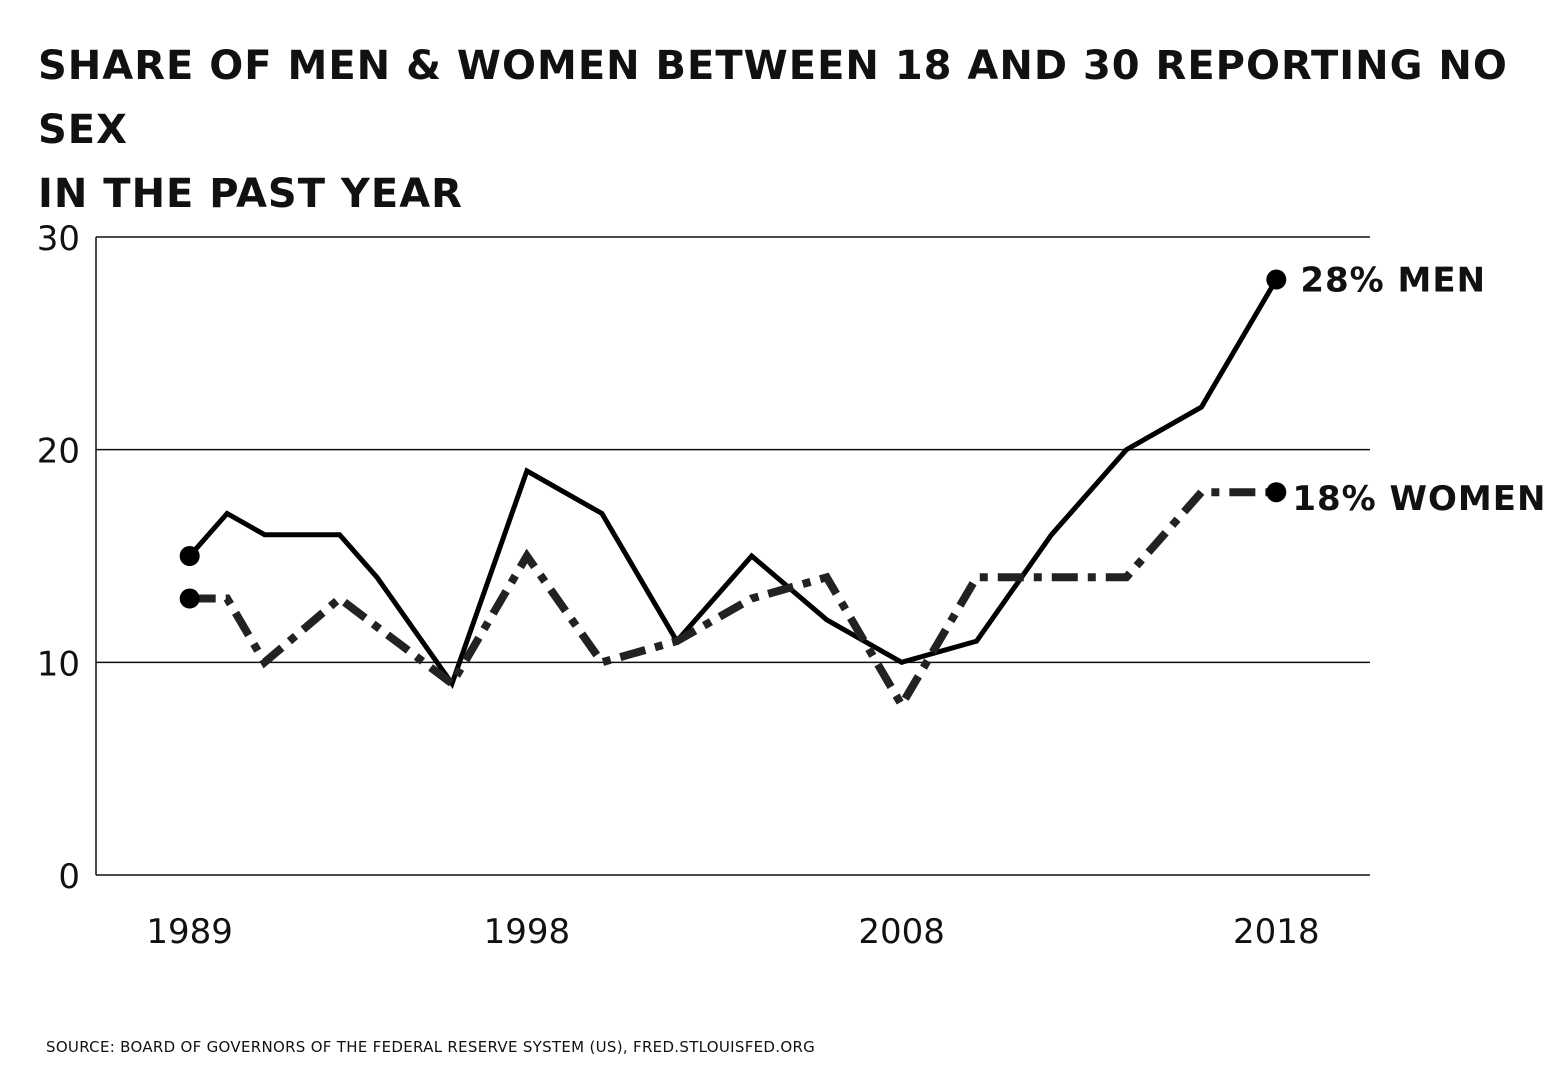  I want to click on y-axis-ticks: 0 10 20 30, so click(58, 558).